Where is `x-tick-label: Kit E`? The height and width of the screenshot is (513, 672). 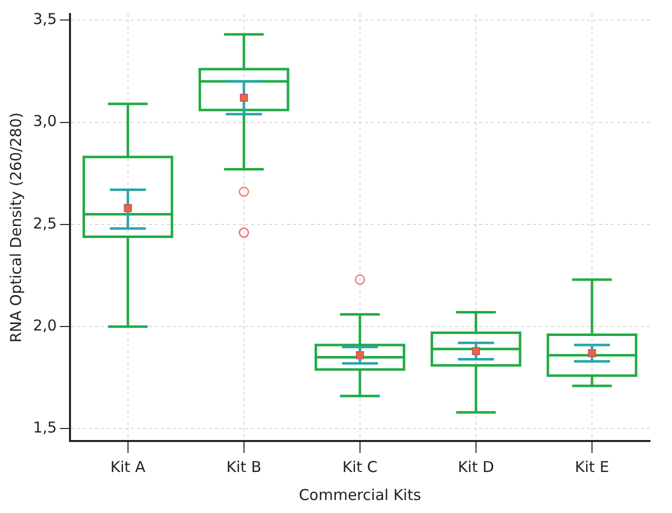
x-tick-label: Kit E is located at coordinates (592, 467).